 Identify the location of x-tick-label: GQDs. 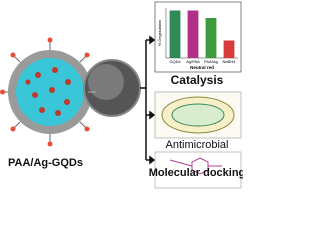
(174, 61).